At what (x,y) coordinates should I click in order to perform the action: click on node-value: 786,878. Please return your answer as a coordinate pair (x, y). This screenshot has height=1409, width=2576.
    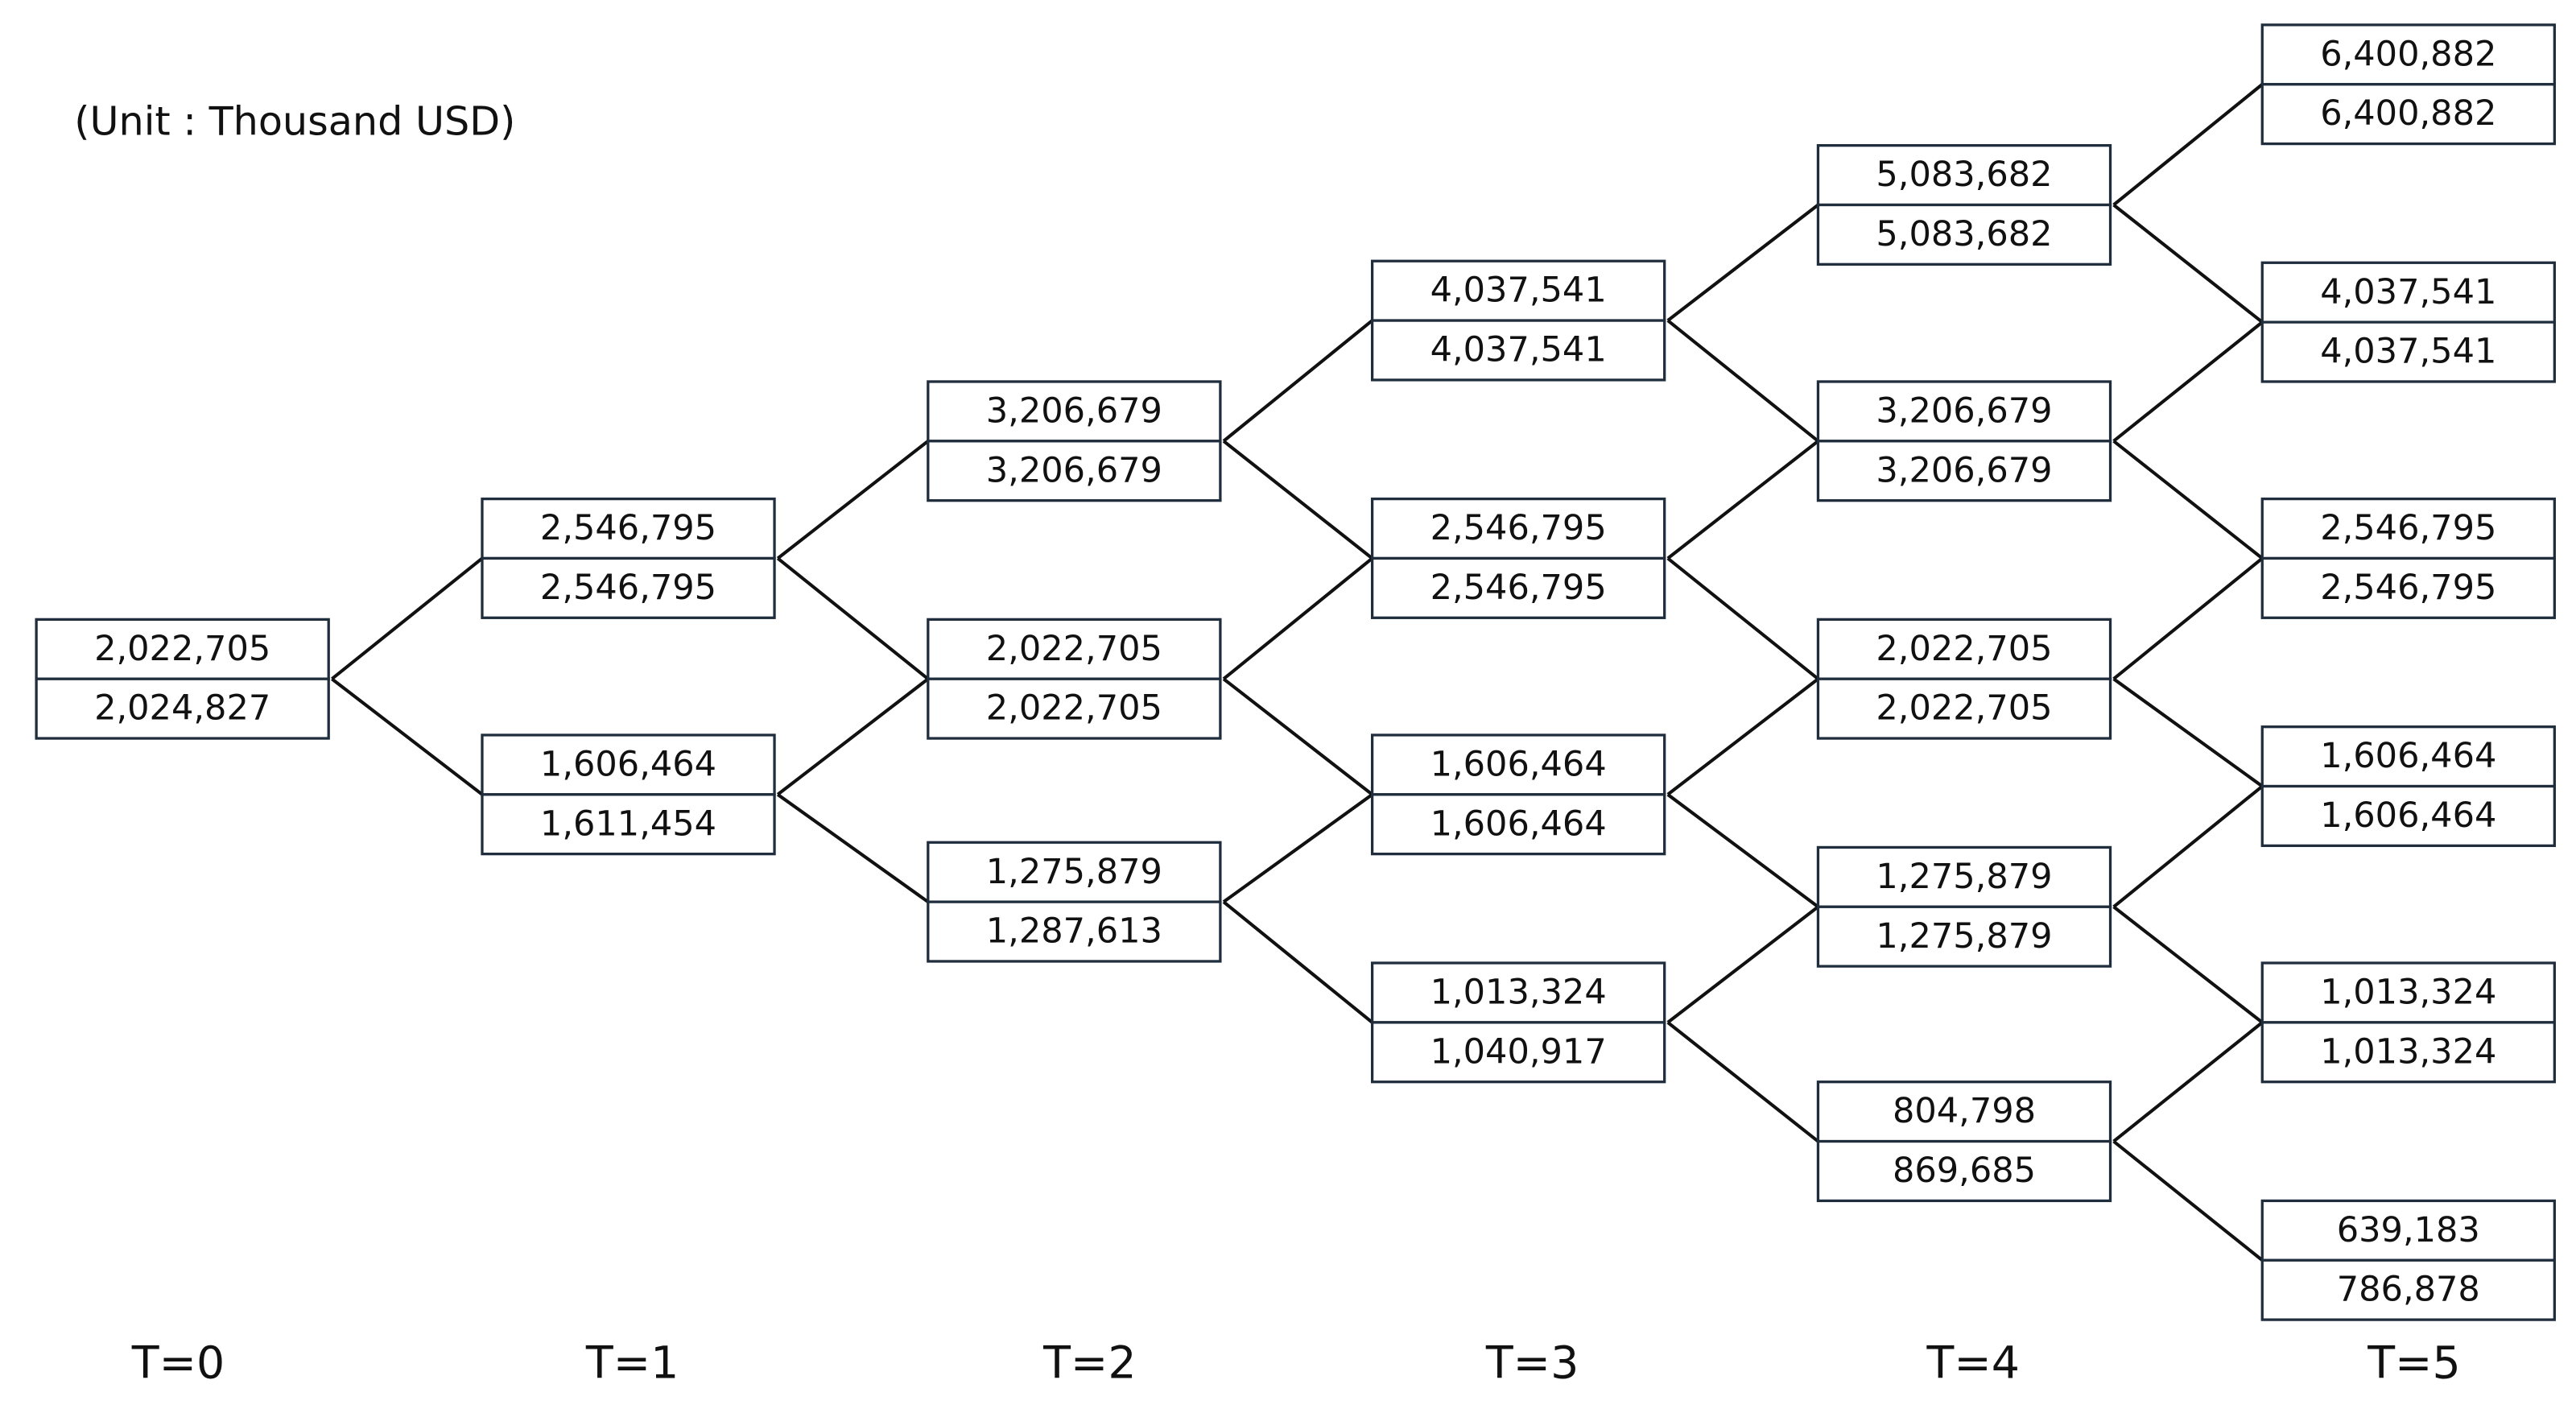
    Looking at the image, I should click on (2408, 1290).